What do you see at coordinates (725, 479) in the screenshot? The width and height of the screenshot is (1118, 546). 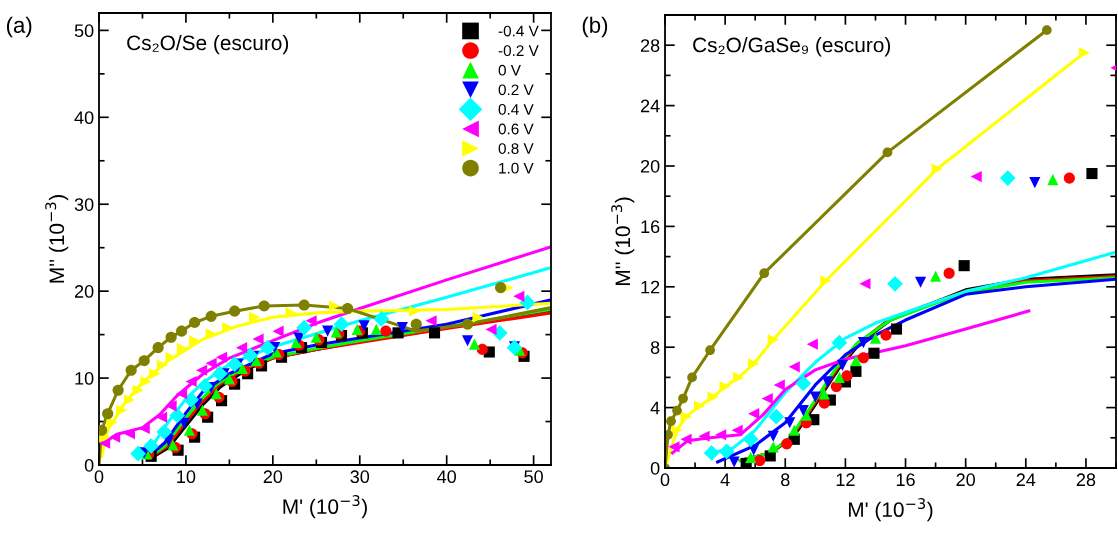 I see `x-tick-label: 4` at bounding box center [725, 479].